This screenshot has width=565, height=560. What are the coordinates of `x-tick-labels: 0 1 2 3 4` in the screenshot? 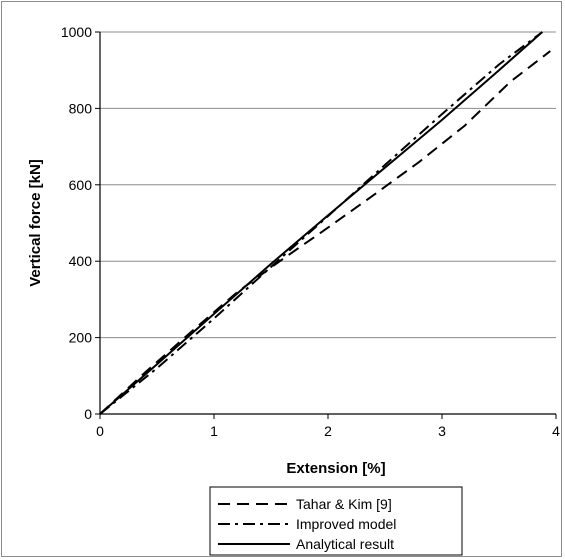 It's located at (328, 431).